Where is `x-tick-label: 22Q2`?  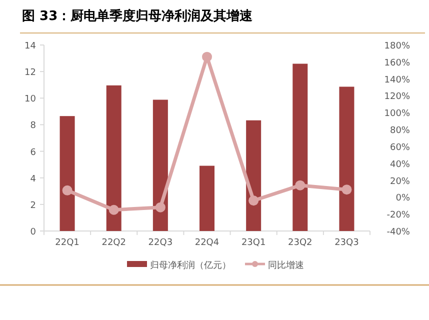 x-tick-label: 22Q2 is located at coordinates (114, 243).